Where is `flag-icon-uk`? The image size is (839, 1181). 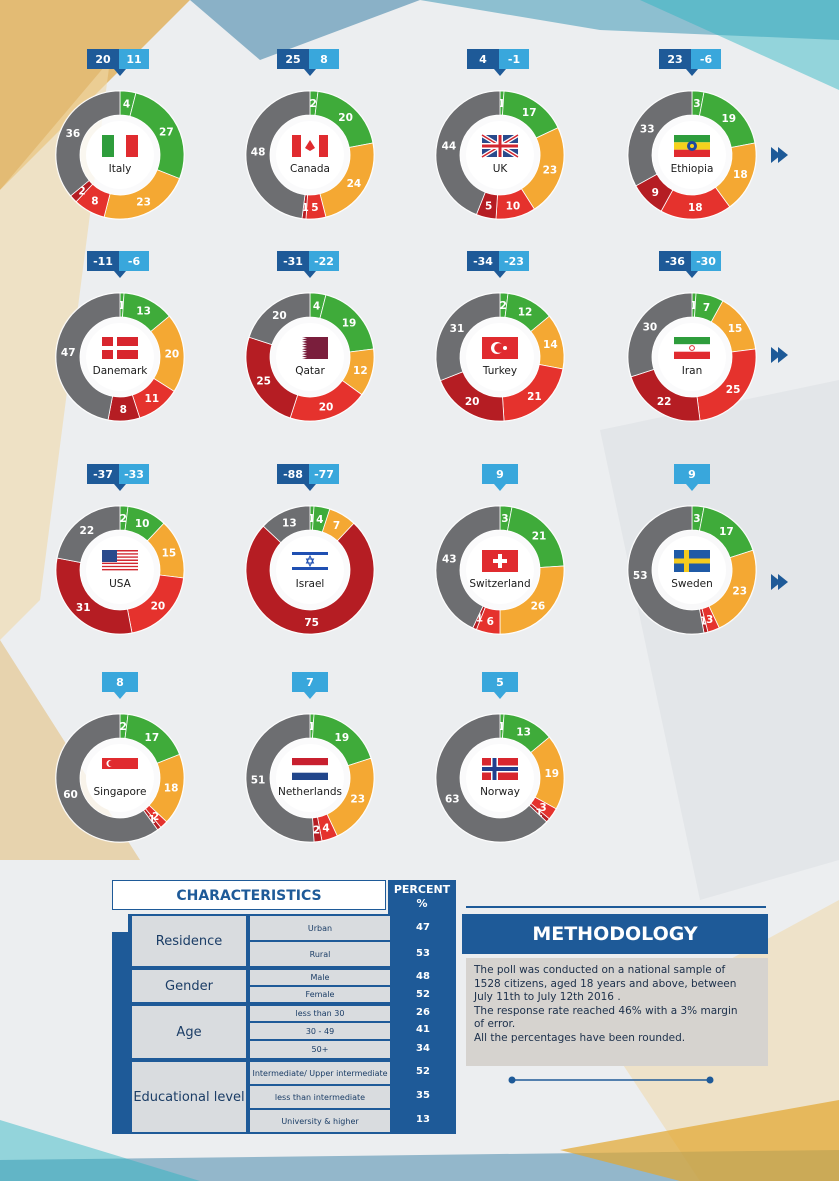 flag-icon-uk is located at coordinates (500, 146).